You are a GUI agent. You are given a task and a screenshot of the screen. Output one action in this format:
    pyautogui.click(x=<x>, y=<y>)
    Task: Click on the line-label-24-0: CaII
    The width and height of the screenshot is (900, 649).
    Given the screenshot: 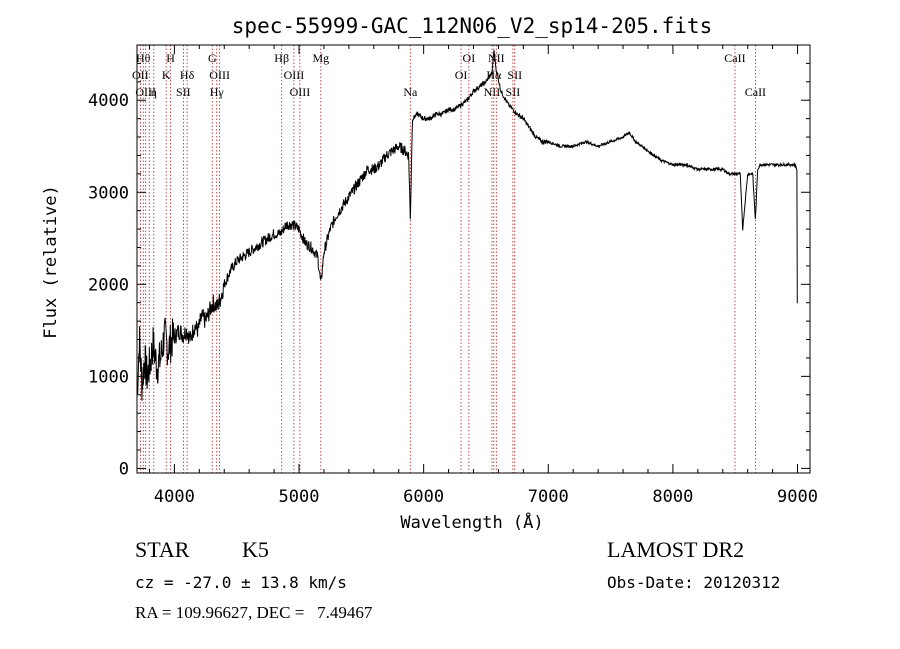 What is the action you would take?
    pyautogui.click(x=734, y=58)
    